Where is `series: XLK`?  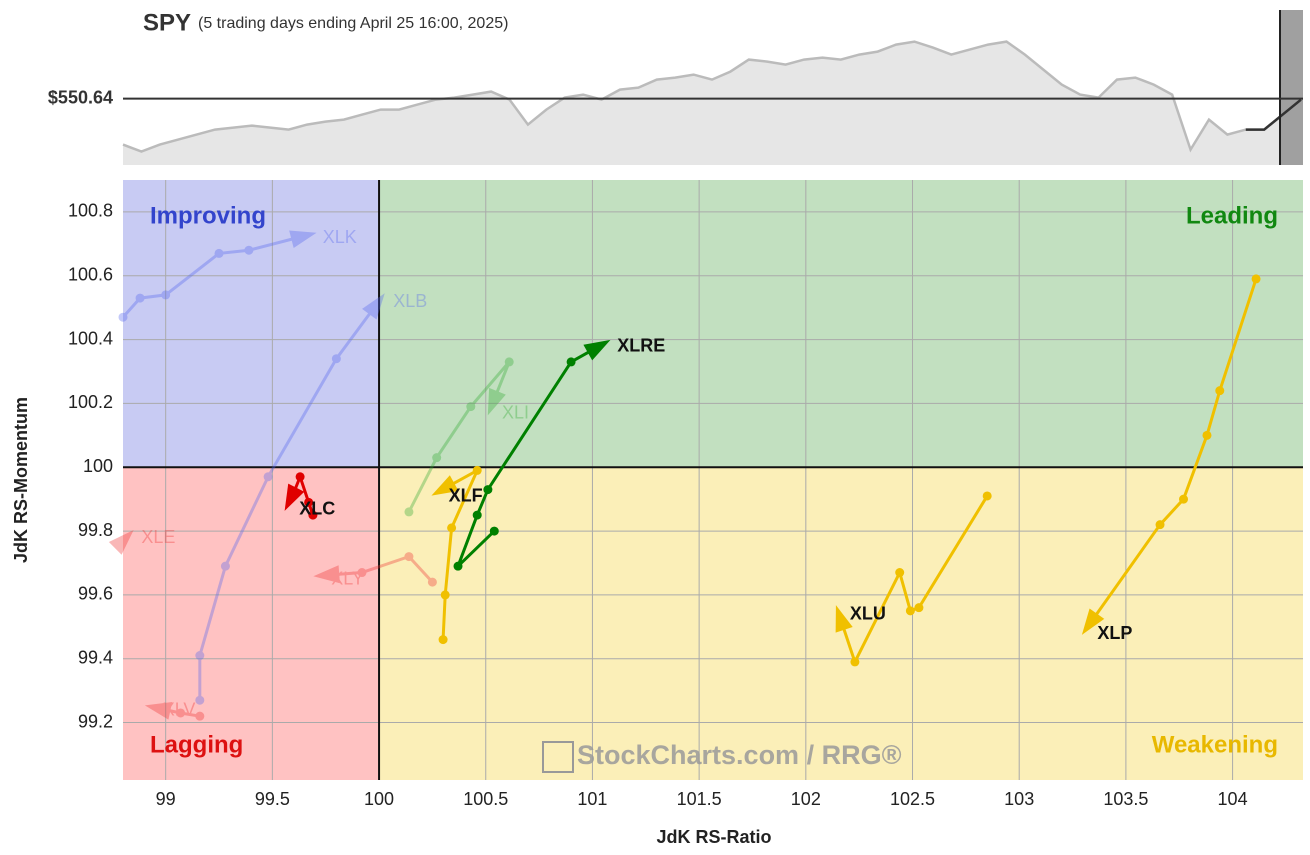
series: XLK is located at coordinates (237, 274).